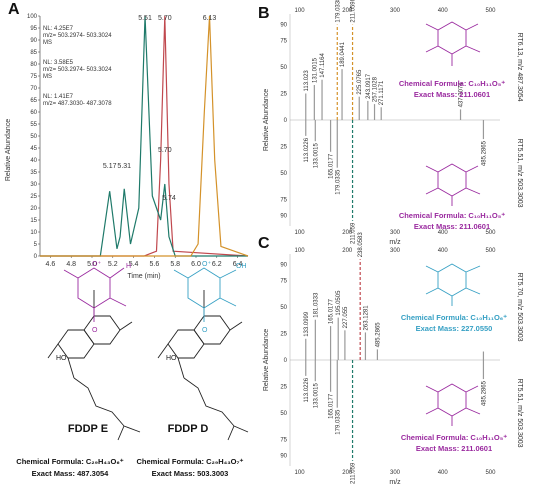 Image resolution: width=550 pixels, height=489 pixels. Describe the element at coordinates (33, 77) in the screenshot. I see `chrom-y-tick-label: 75` at that location.